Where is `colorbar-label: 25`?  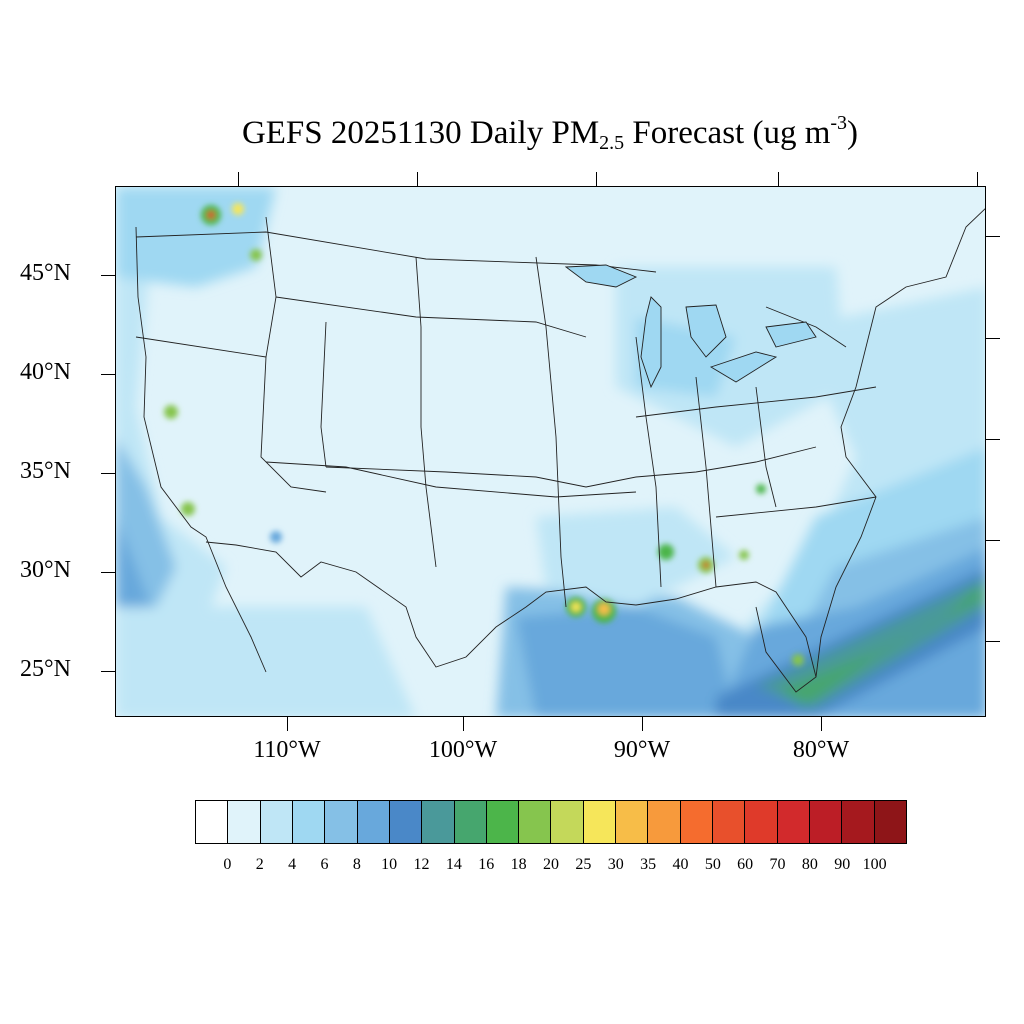
colorbar-label: 25 is located at coordinates (583, 864).